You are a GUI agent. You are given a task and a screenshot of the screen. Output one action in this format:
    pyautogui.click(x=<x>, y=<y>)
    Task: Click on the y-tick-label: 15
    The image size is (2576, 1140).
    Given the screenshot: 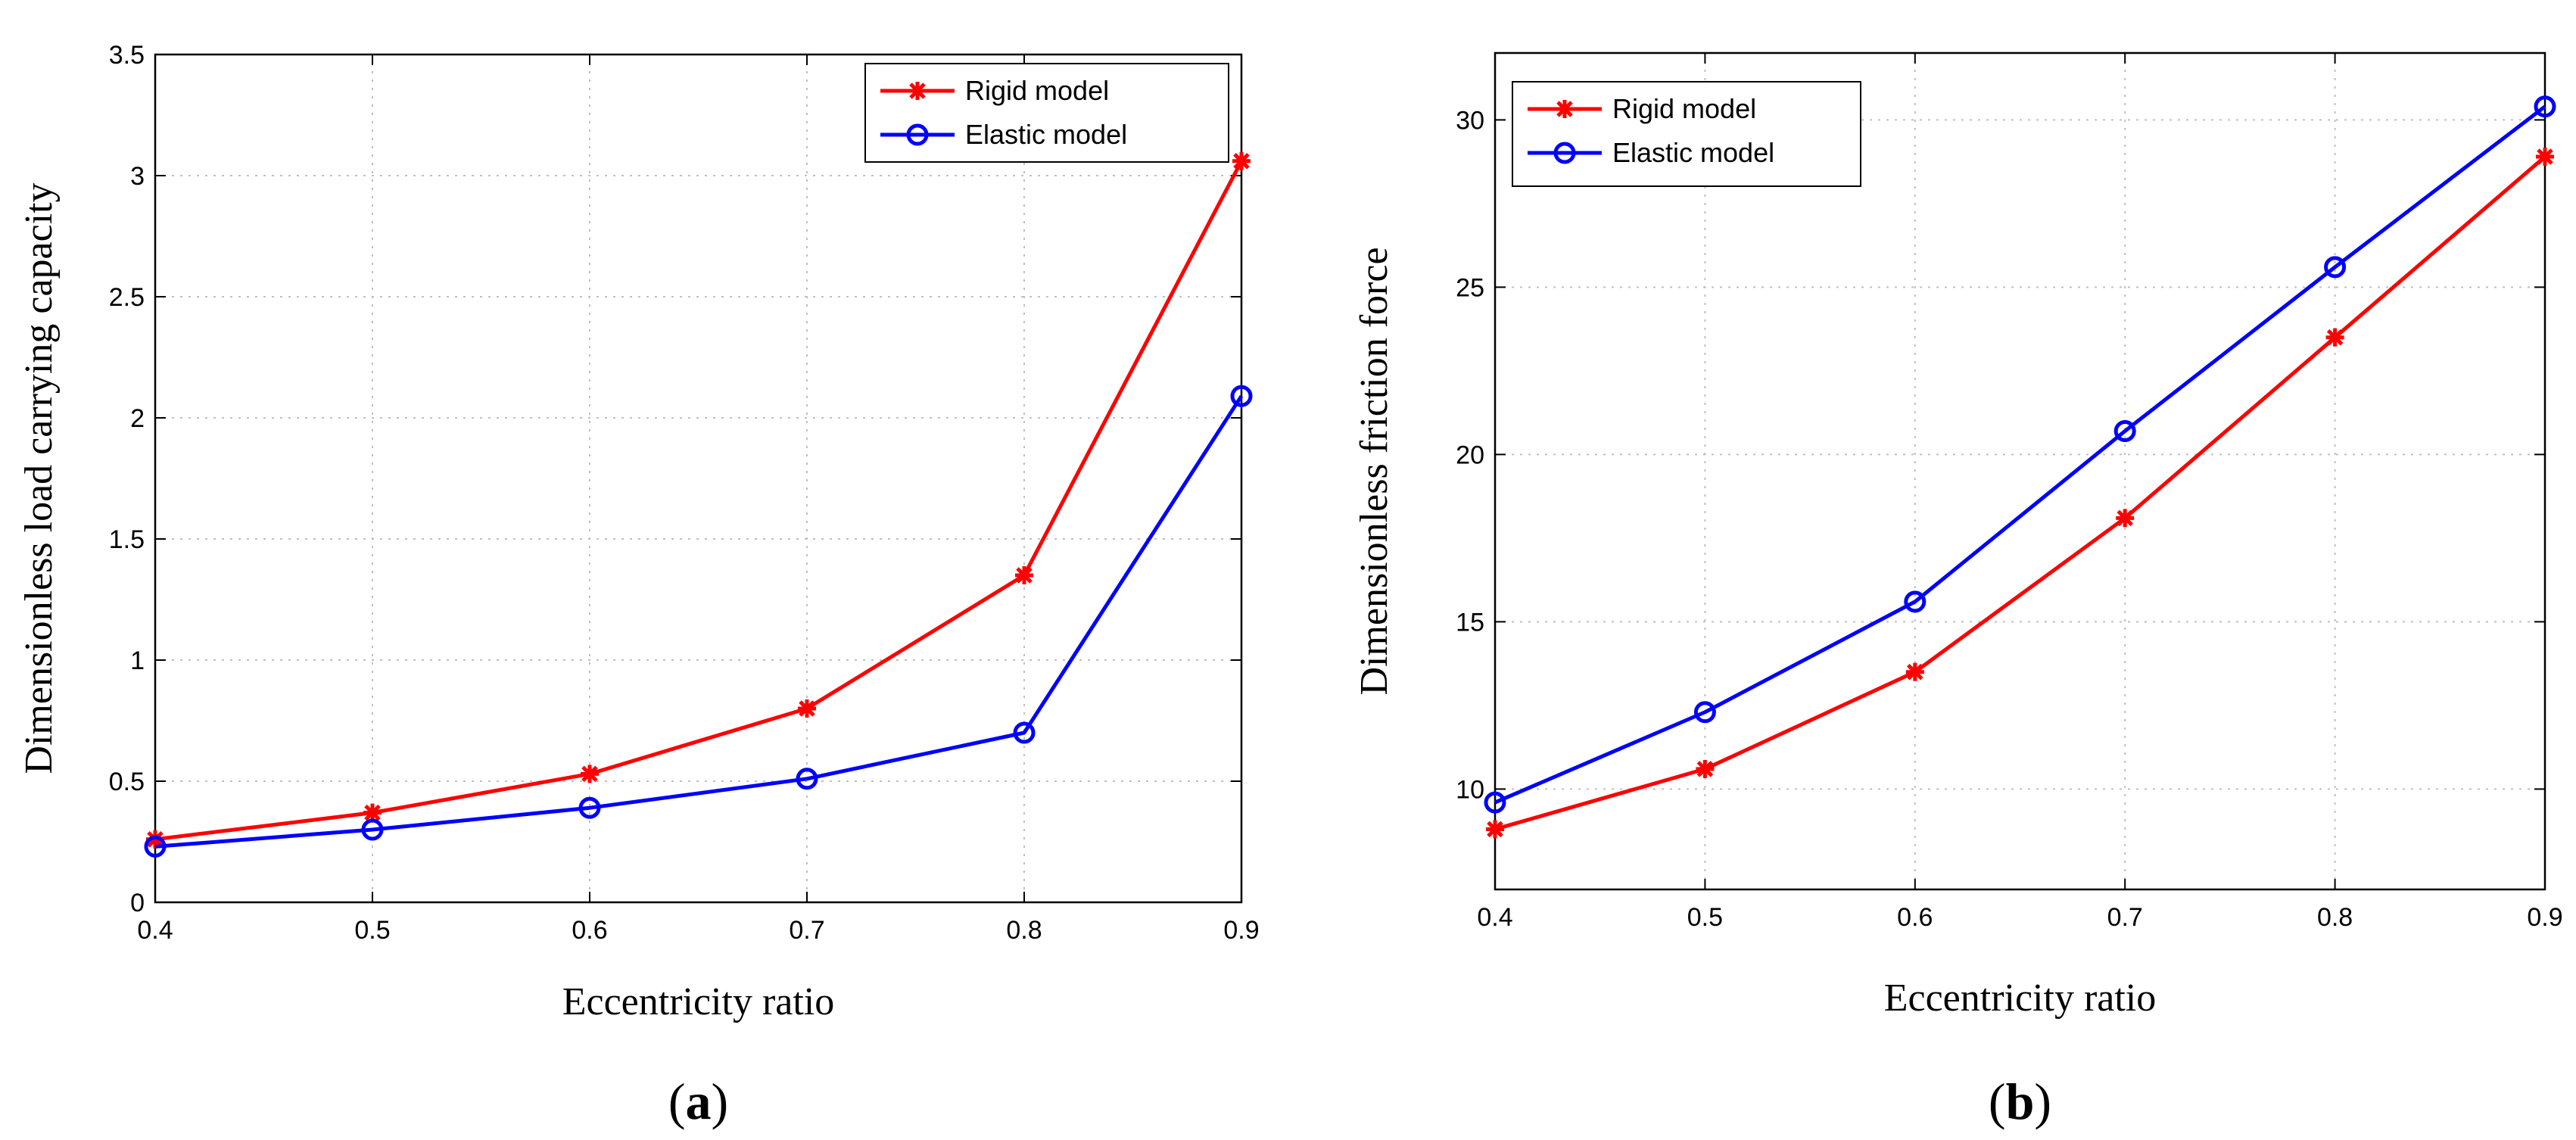 What is the action you would take?
    pyautogui.click(x=1470, y=622)
    